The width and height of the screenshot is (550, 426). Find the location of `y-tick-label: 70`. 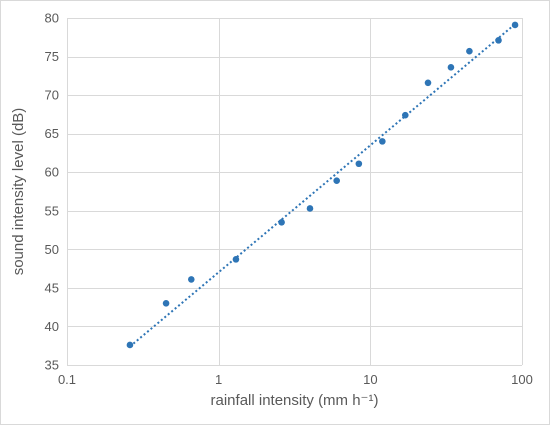

y-tick-label: 70 is located at coordinates (52, 95).